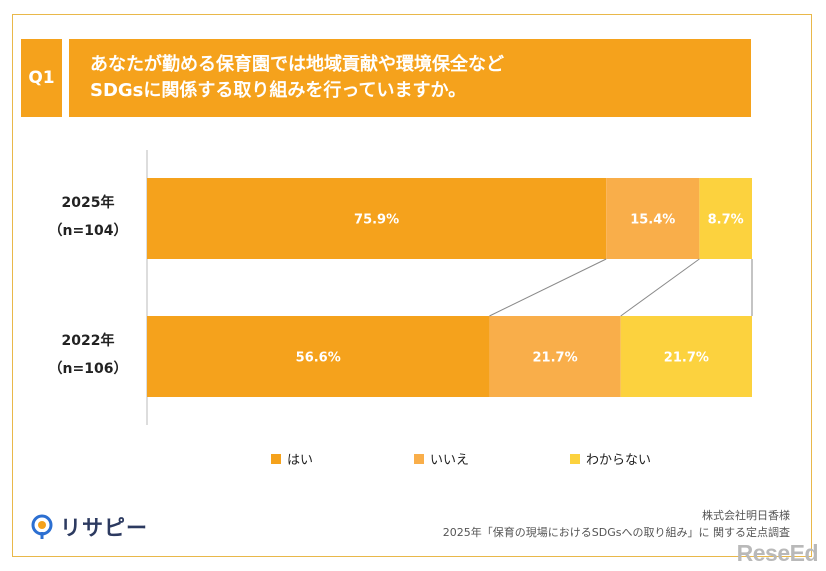 The height and width of the screenshot is (571, 826). Describe the element at coordinates (278, 90) in the screenshot. I see `question-text-line-2: SDGsに関係する取り組みを行っていますか。` at that location.